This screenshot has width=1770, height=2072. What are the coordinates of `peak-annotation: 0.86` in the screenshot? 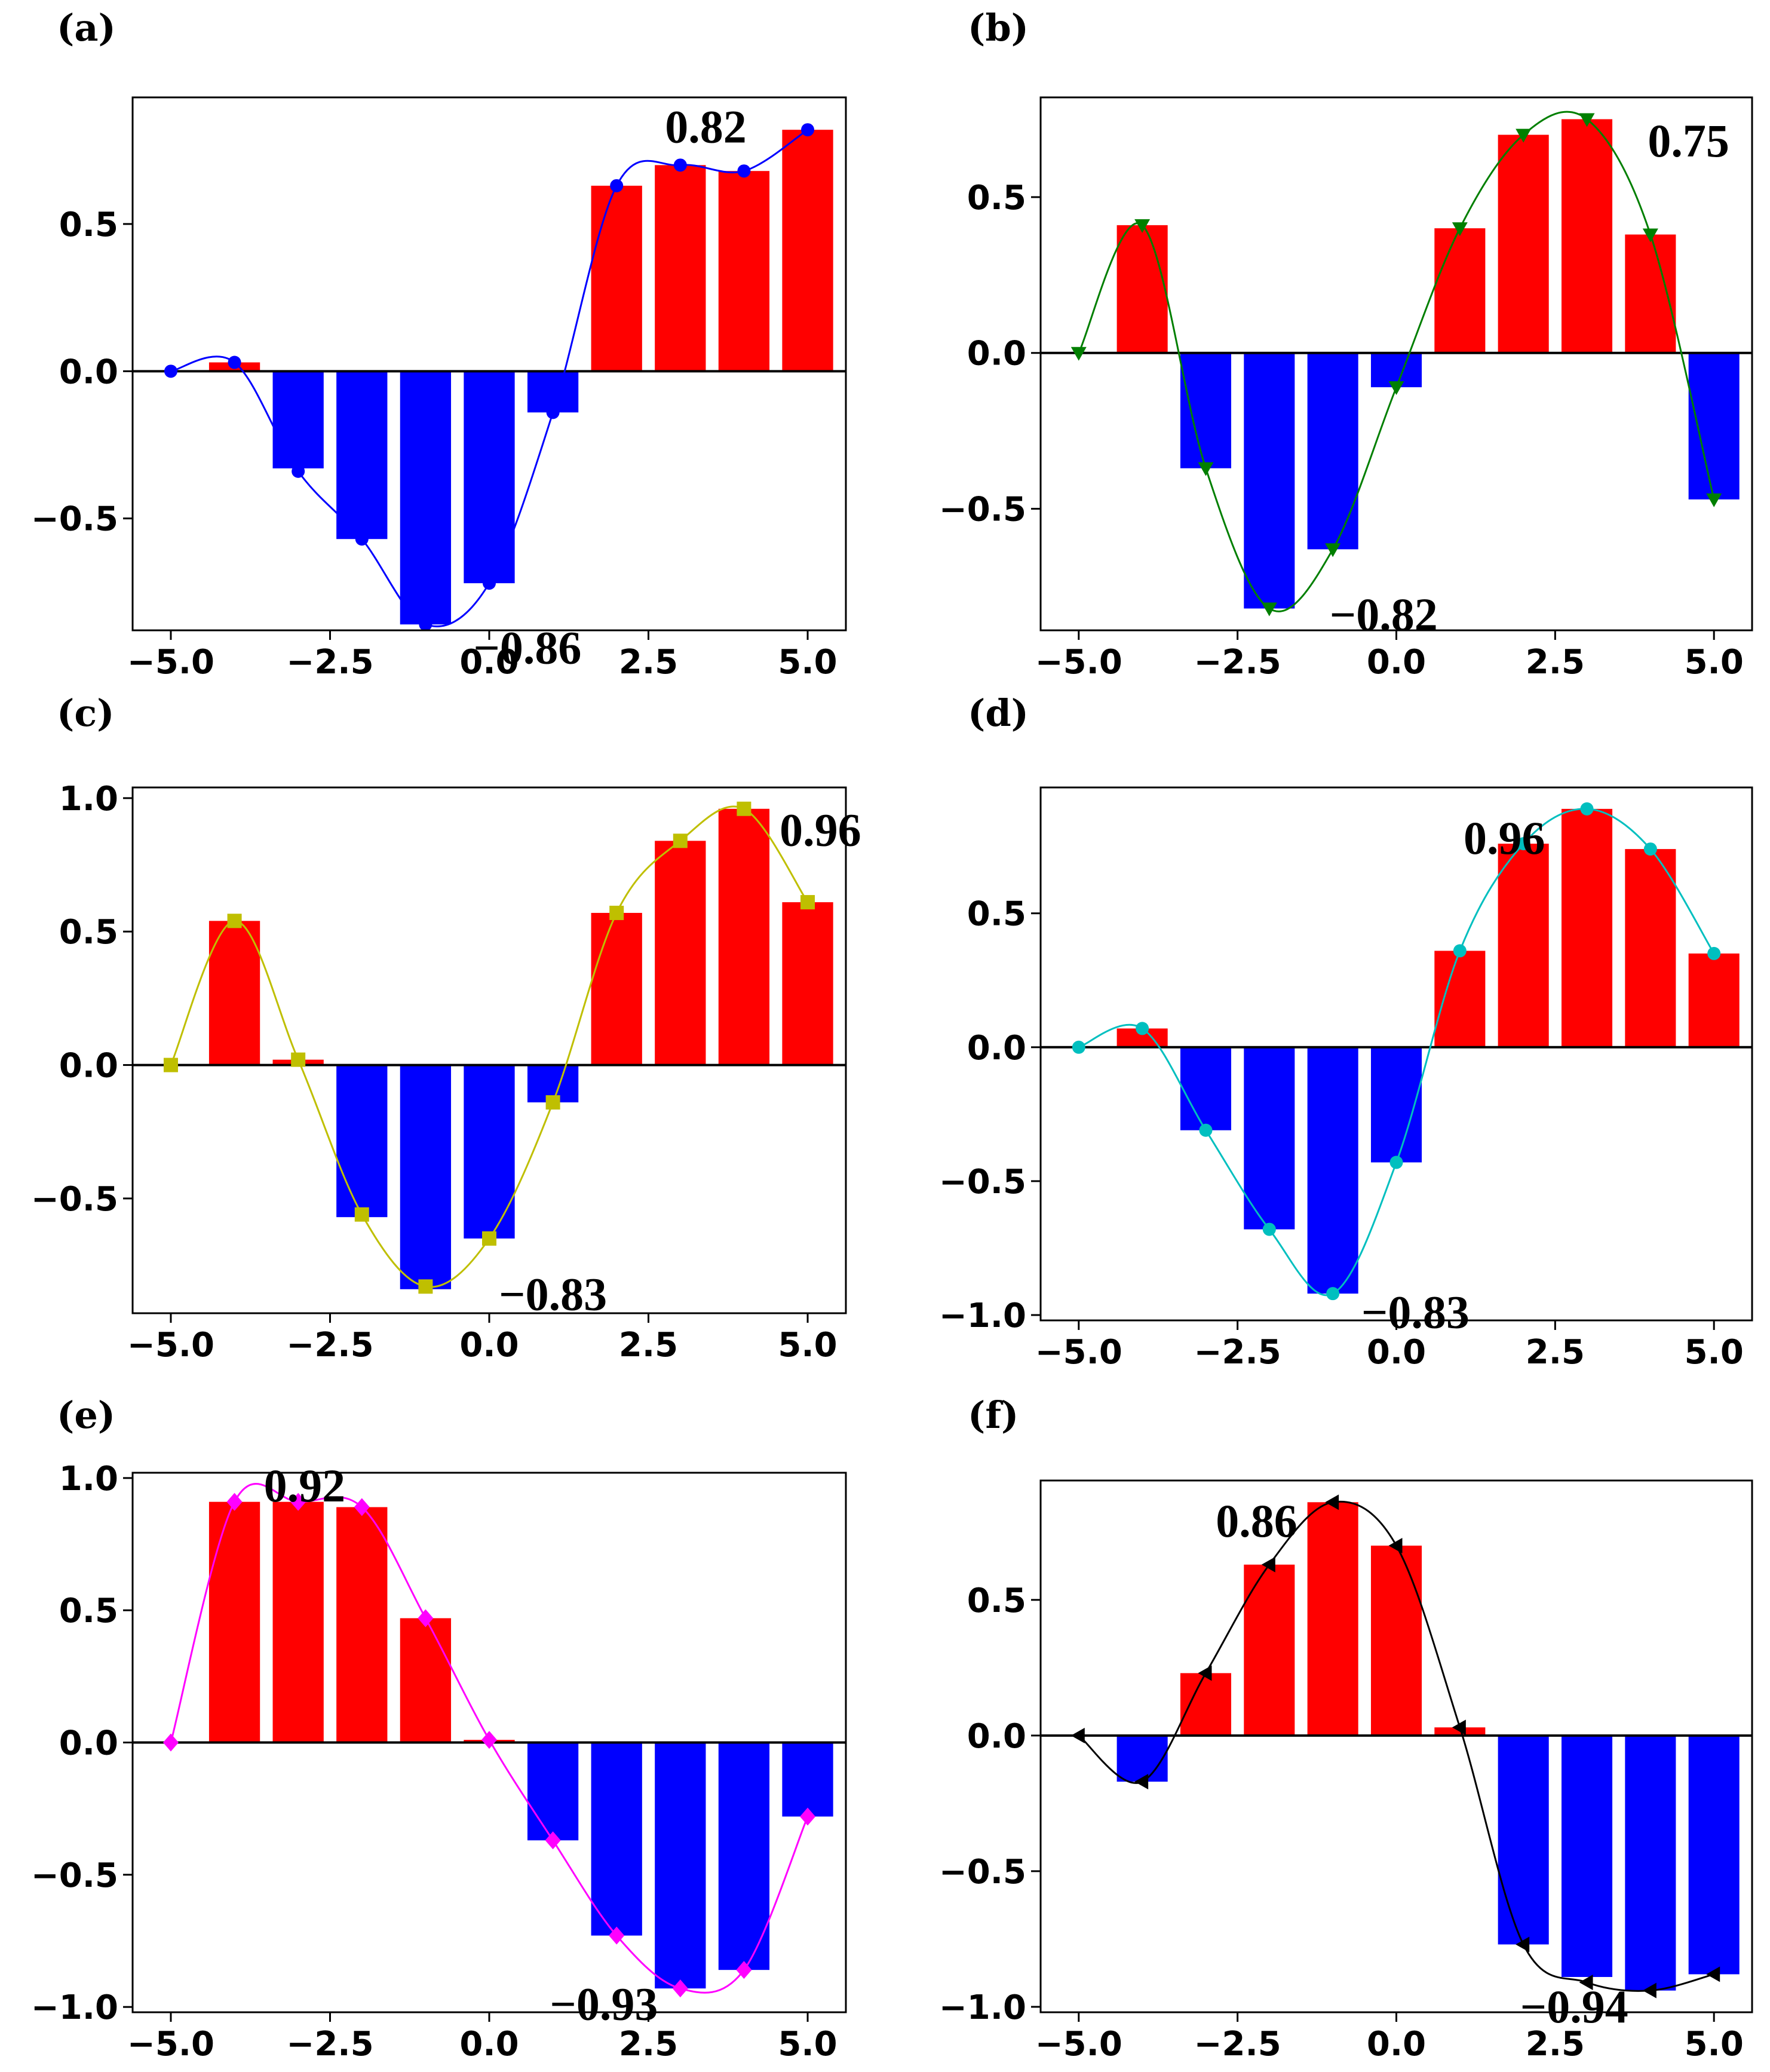 It's located at (1256, 1521).